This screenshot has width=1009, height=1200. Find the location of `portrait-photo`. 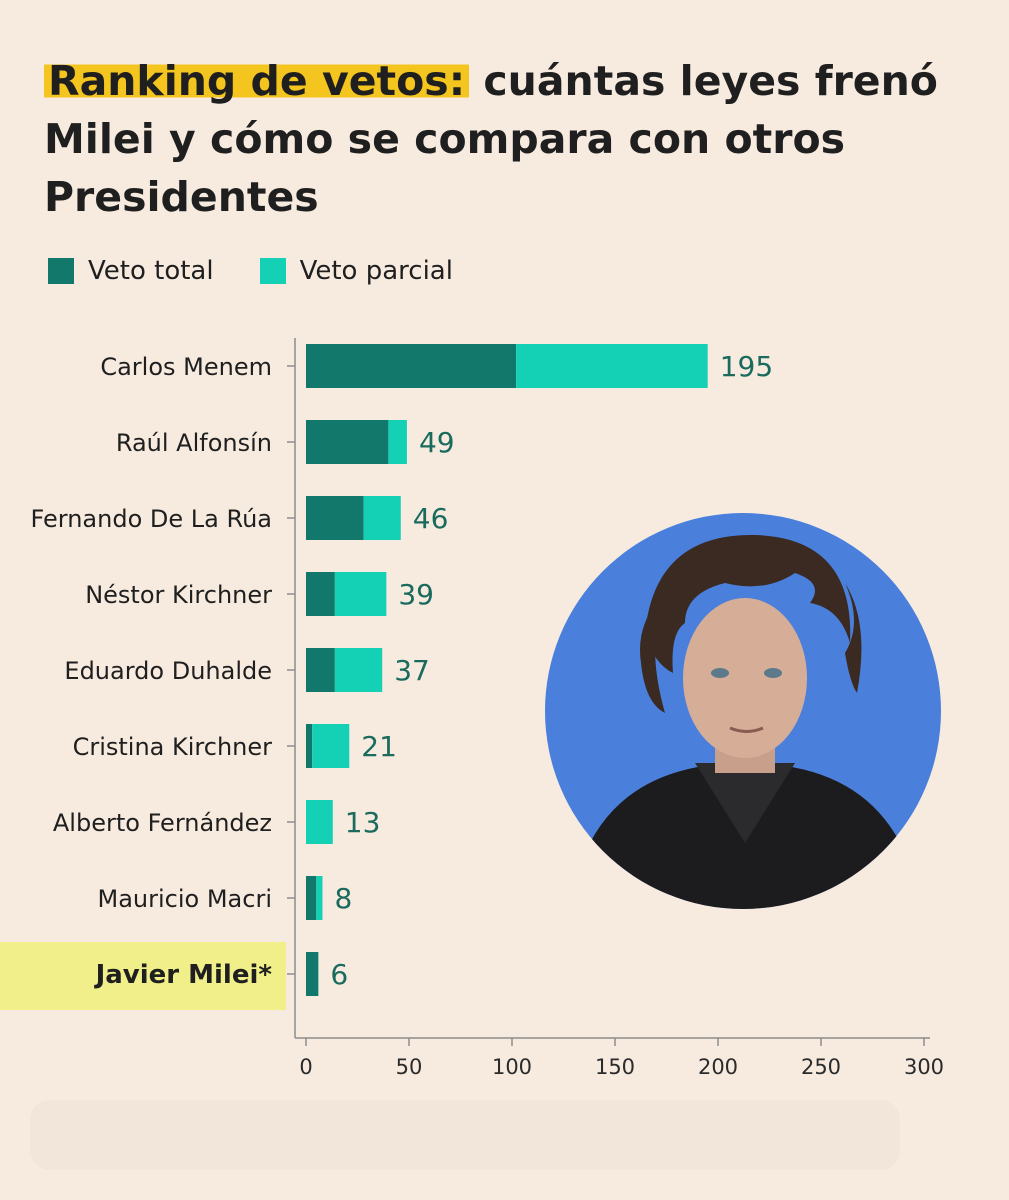

portrait-photo is located at coordinates (743, 711).